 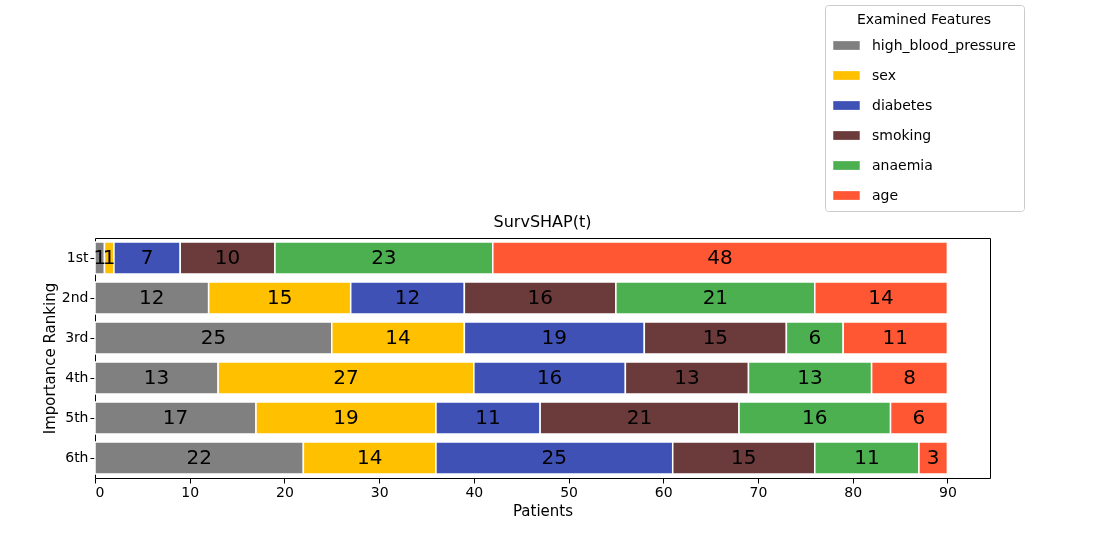 What do you see at coordinates (720, 257) in the screenshot?
I see `data-label: 48` at bounding box center [720, 257].